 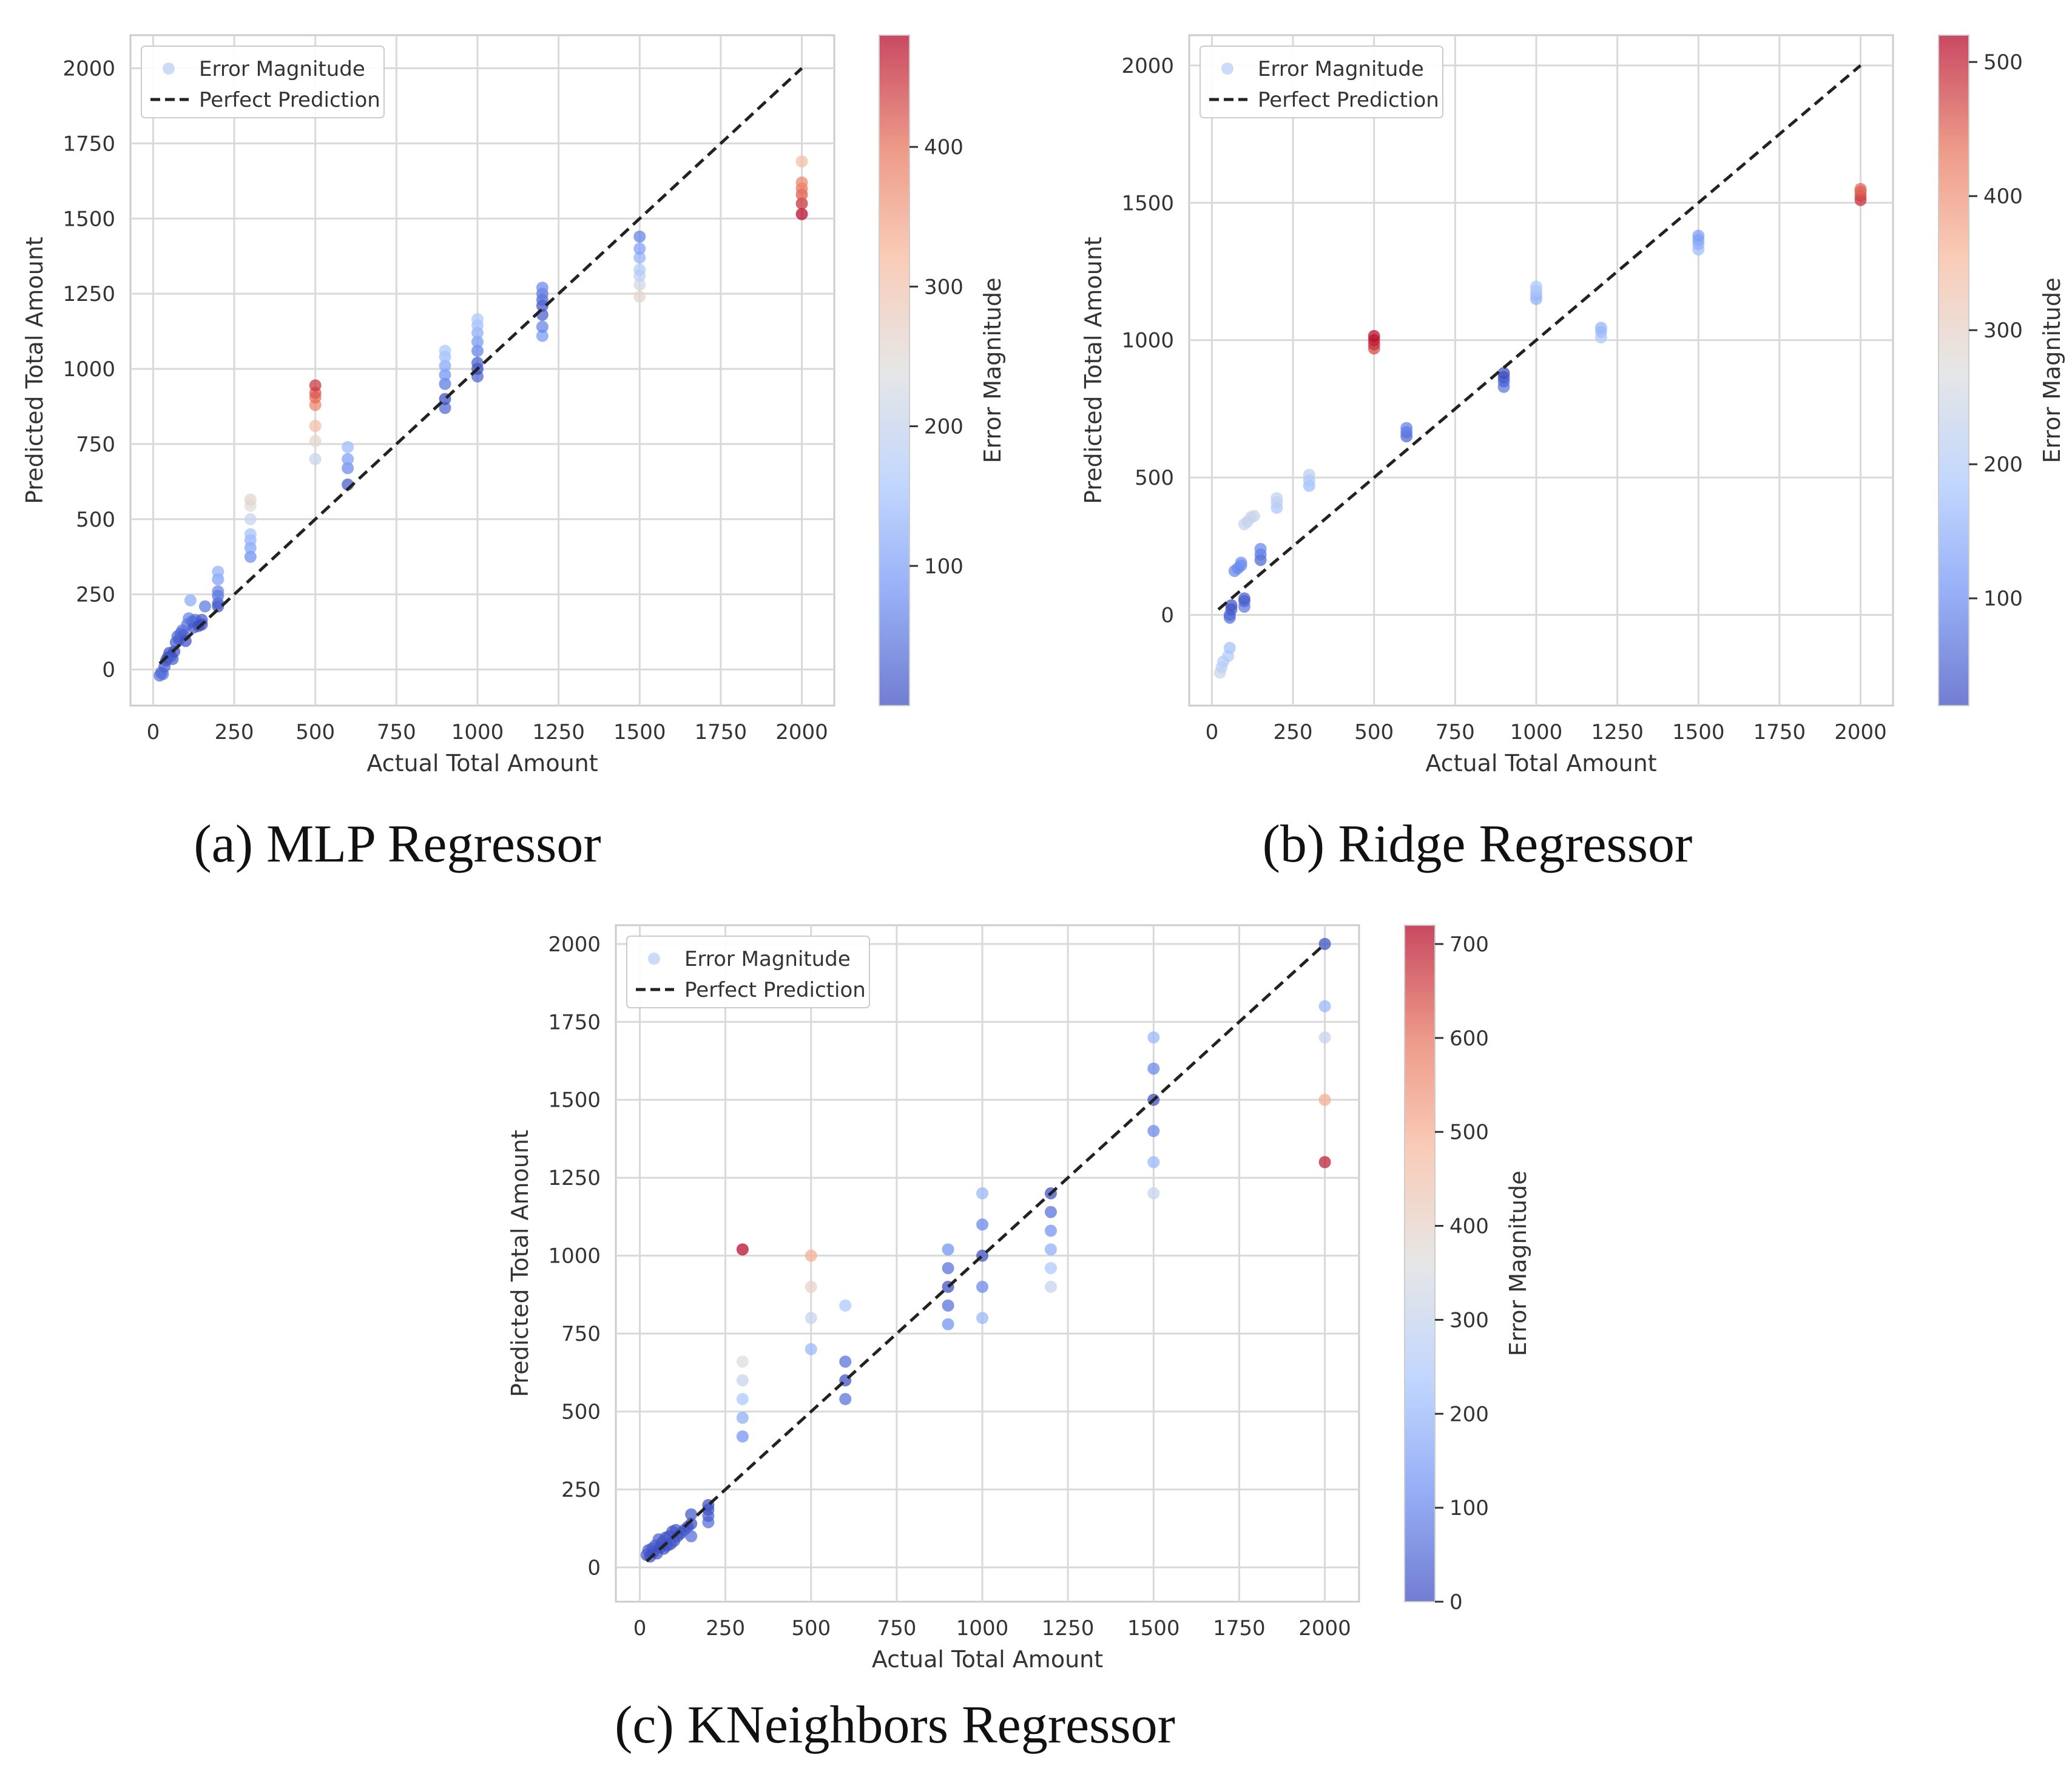 What do you see at coordinates (1478, 844) in the screenshot?
I see `panel-caption: (b) Ridge Regressor` at bounding box center [1478, 844].